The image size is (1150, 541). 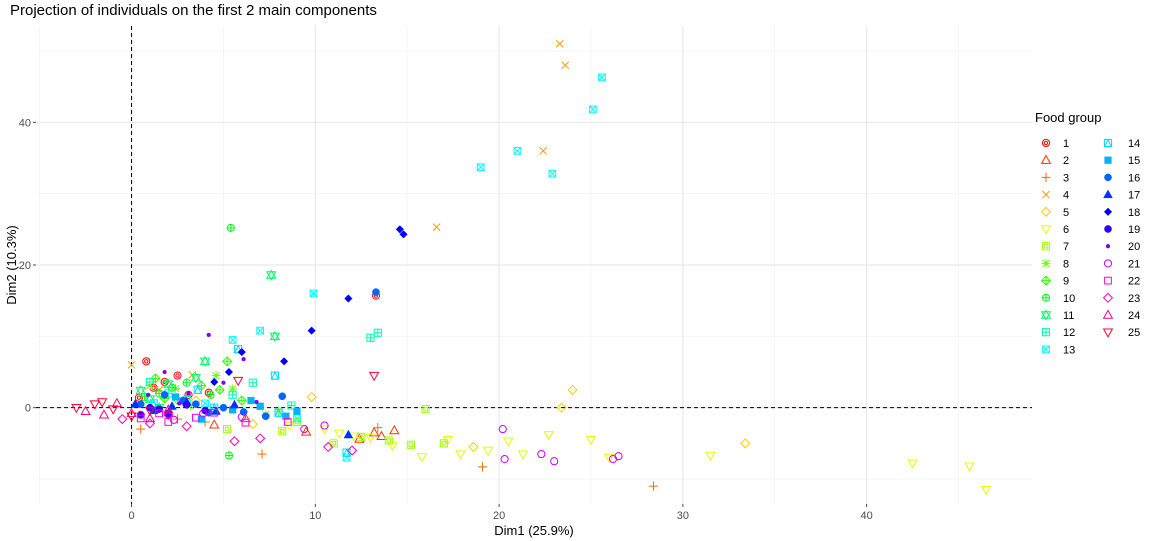 What do you see at coordinates (1069, 333) in the screenshot?
I see `legend-label-12: 12` at bounding box center [1069, 333].